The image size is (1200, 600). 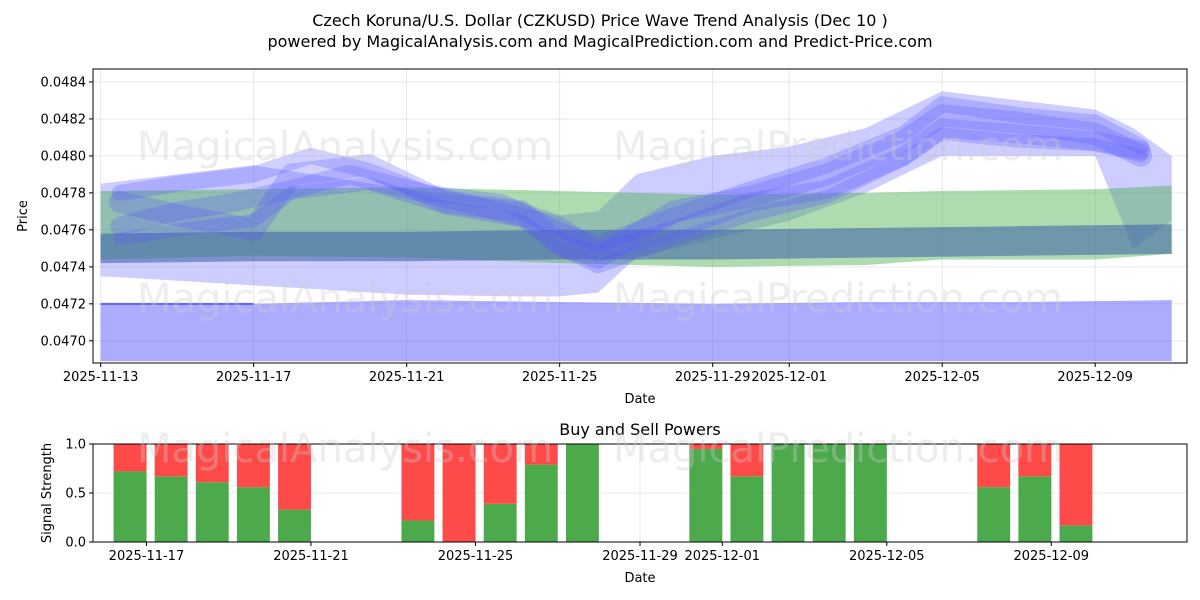 What do you see at coordinates (64, 341) in the screenshot?
I see `y-tick-label: 0.0470` at bounding box center [64, 341].